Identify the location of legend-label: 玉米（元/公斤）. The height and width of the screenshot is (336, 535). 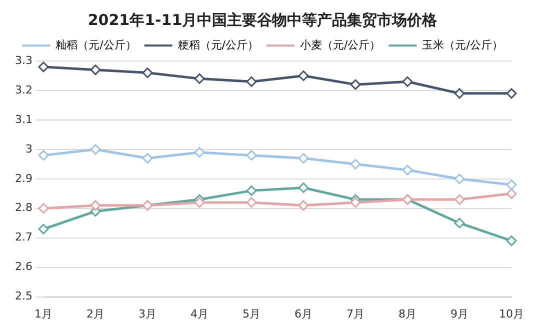
(462, 45).